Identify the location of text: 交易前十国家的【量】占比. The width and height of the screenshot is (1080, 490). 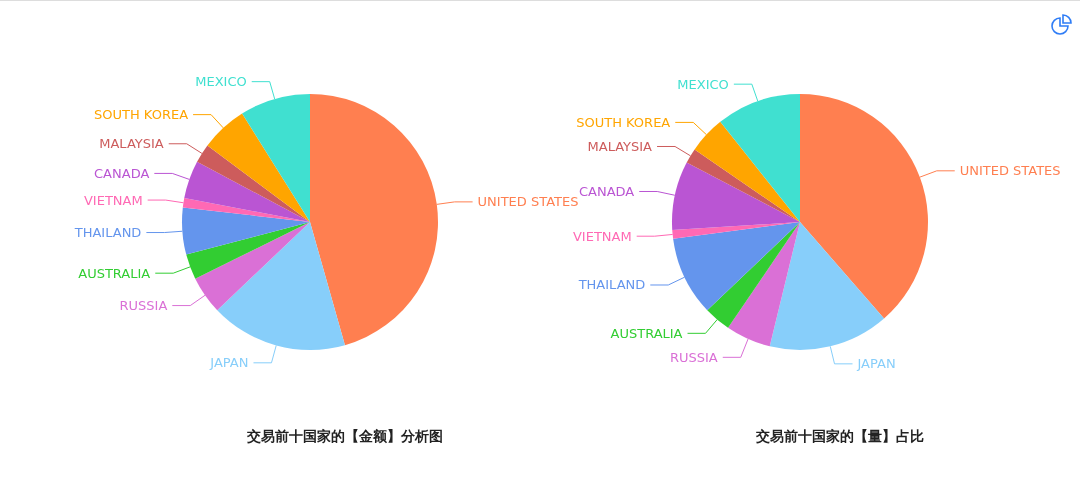
(839, 436).